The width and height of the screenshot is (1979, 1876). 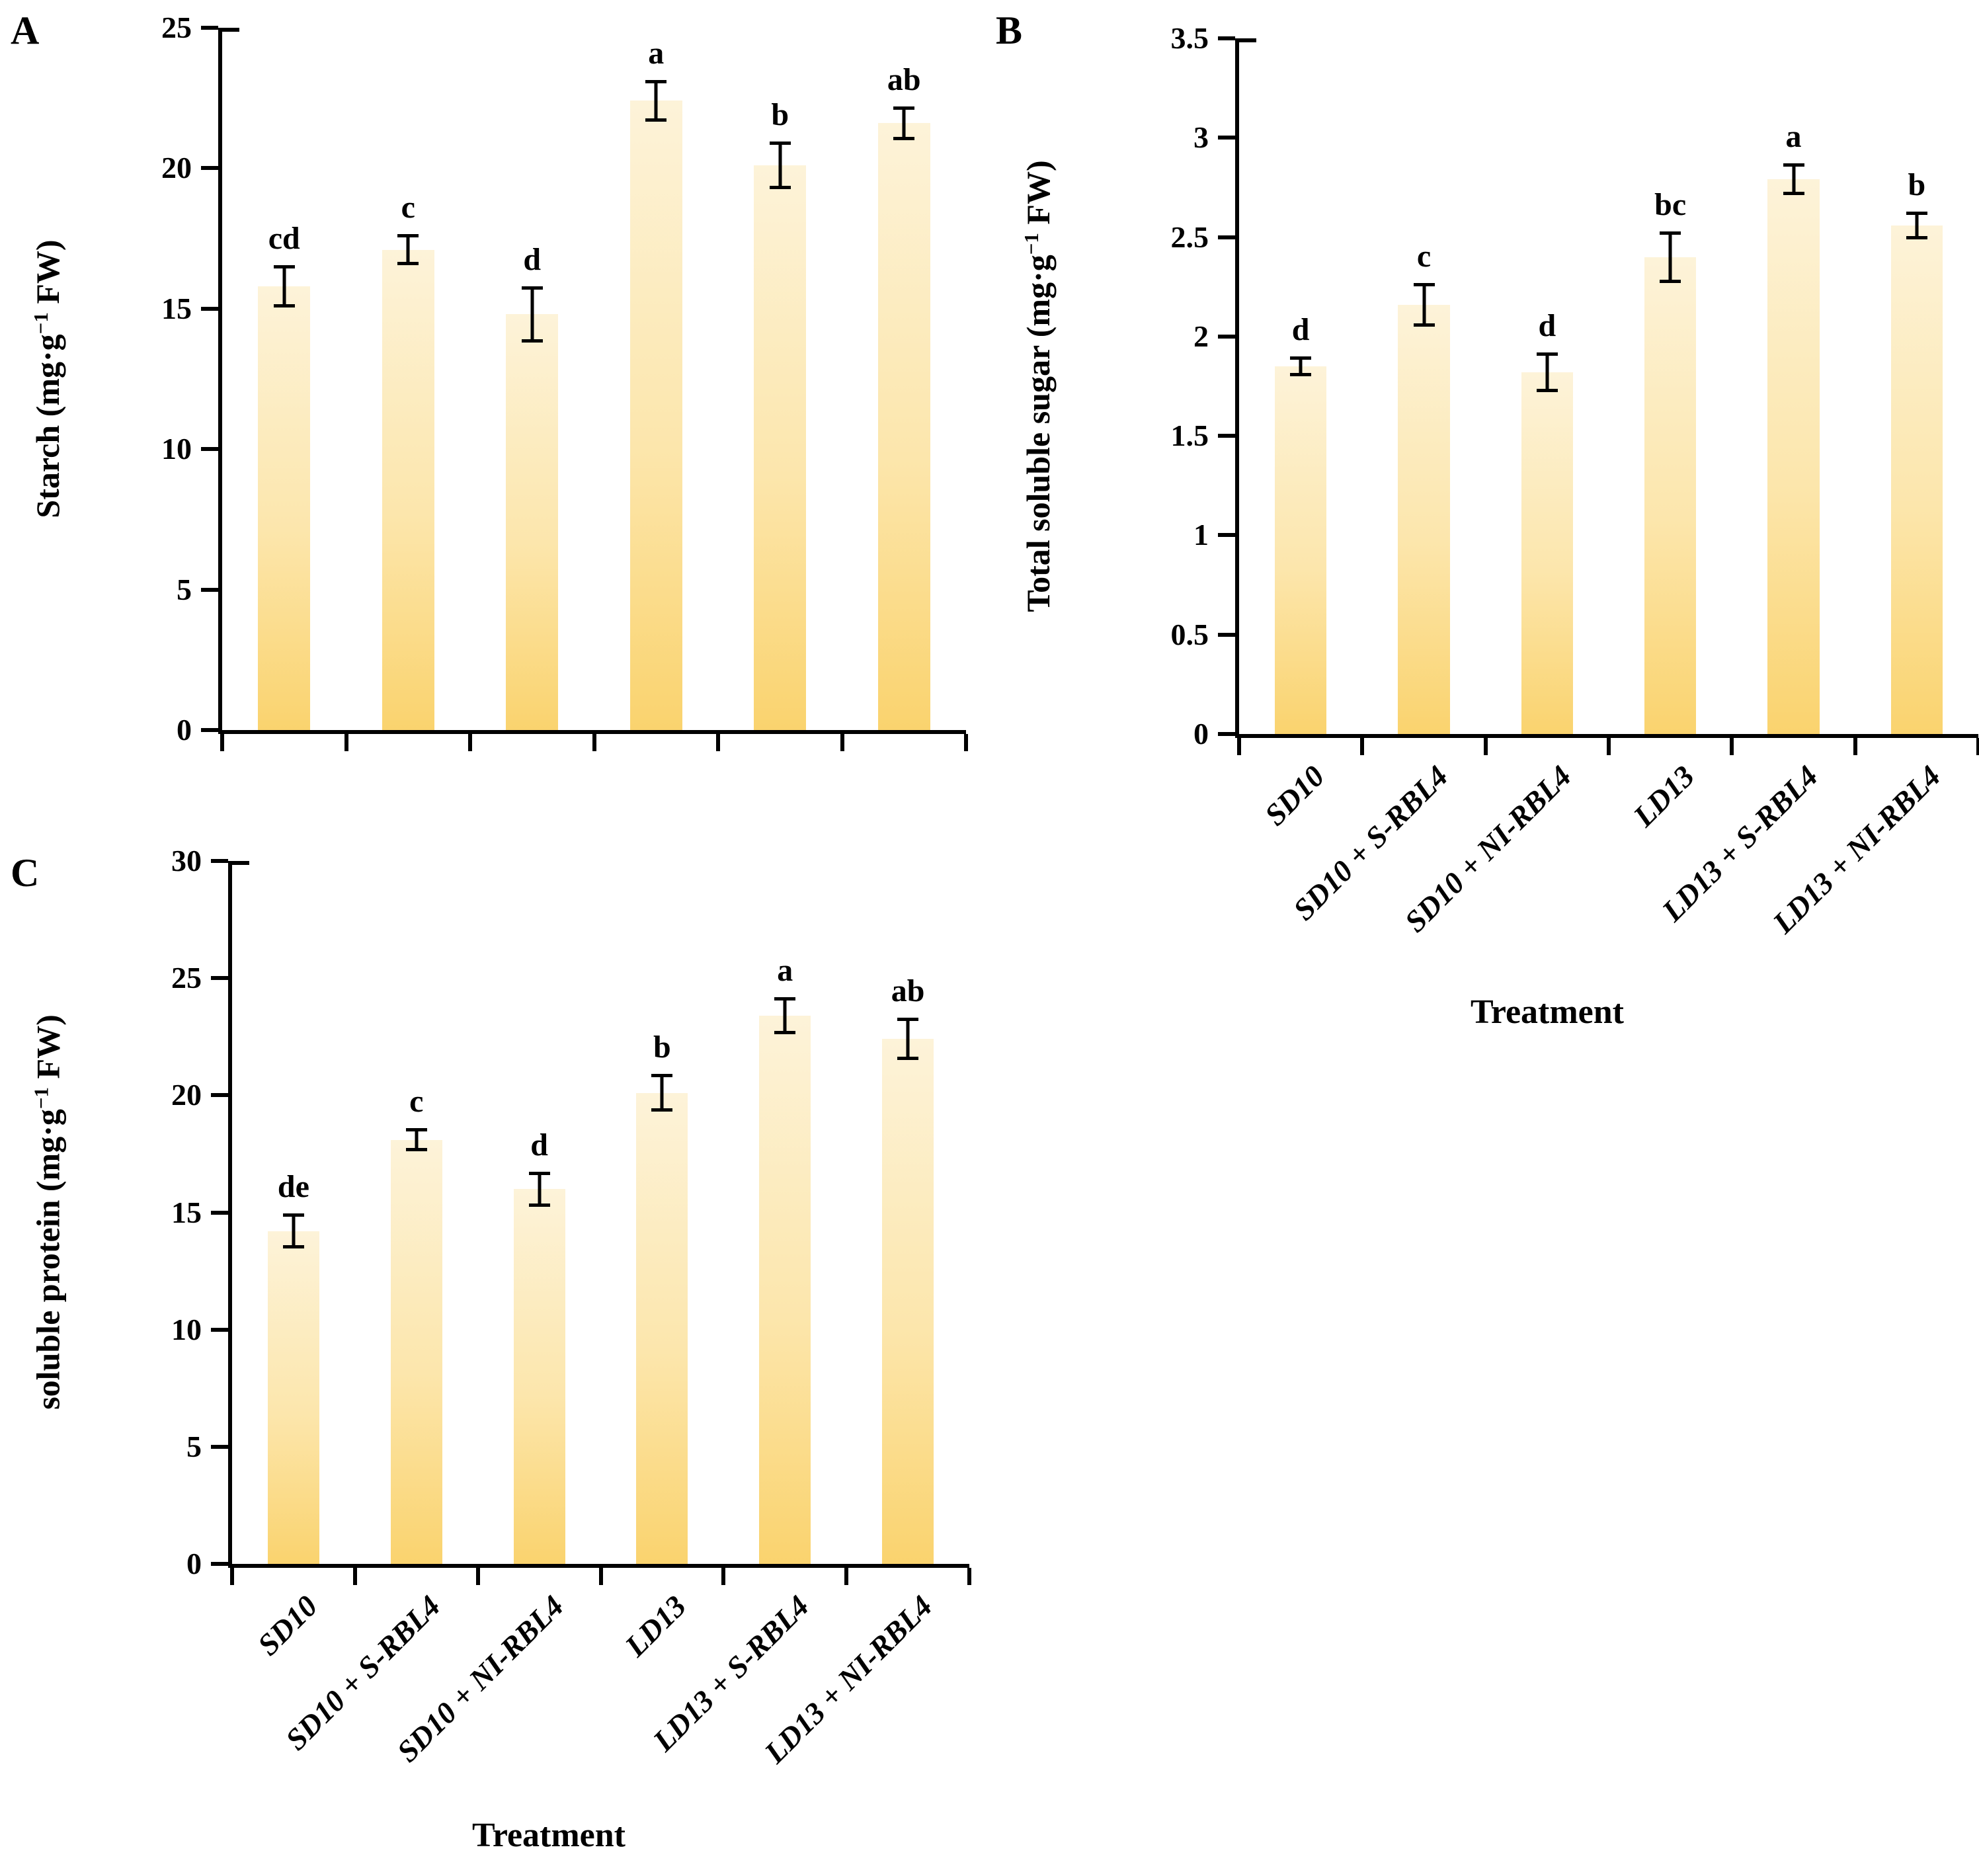 What do you see at coordinates (1201, 137) in the screenshot?
I see `panel-b-y-tick-label: 3` at bounding box center [1201, 137].